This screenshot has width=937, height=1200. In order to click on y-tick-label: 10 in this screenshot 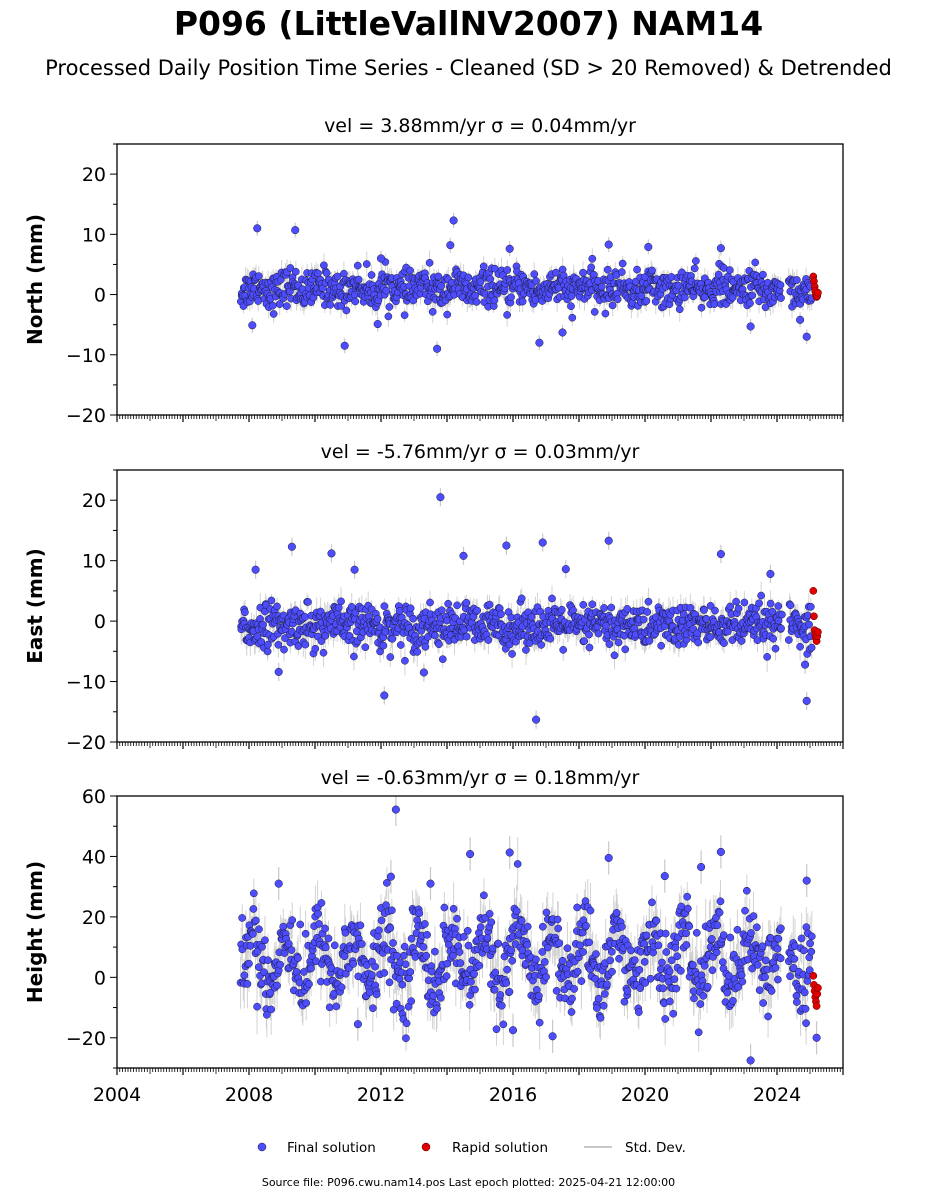, I will do `click(94, 562)`.